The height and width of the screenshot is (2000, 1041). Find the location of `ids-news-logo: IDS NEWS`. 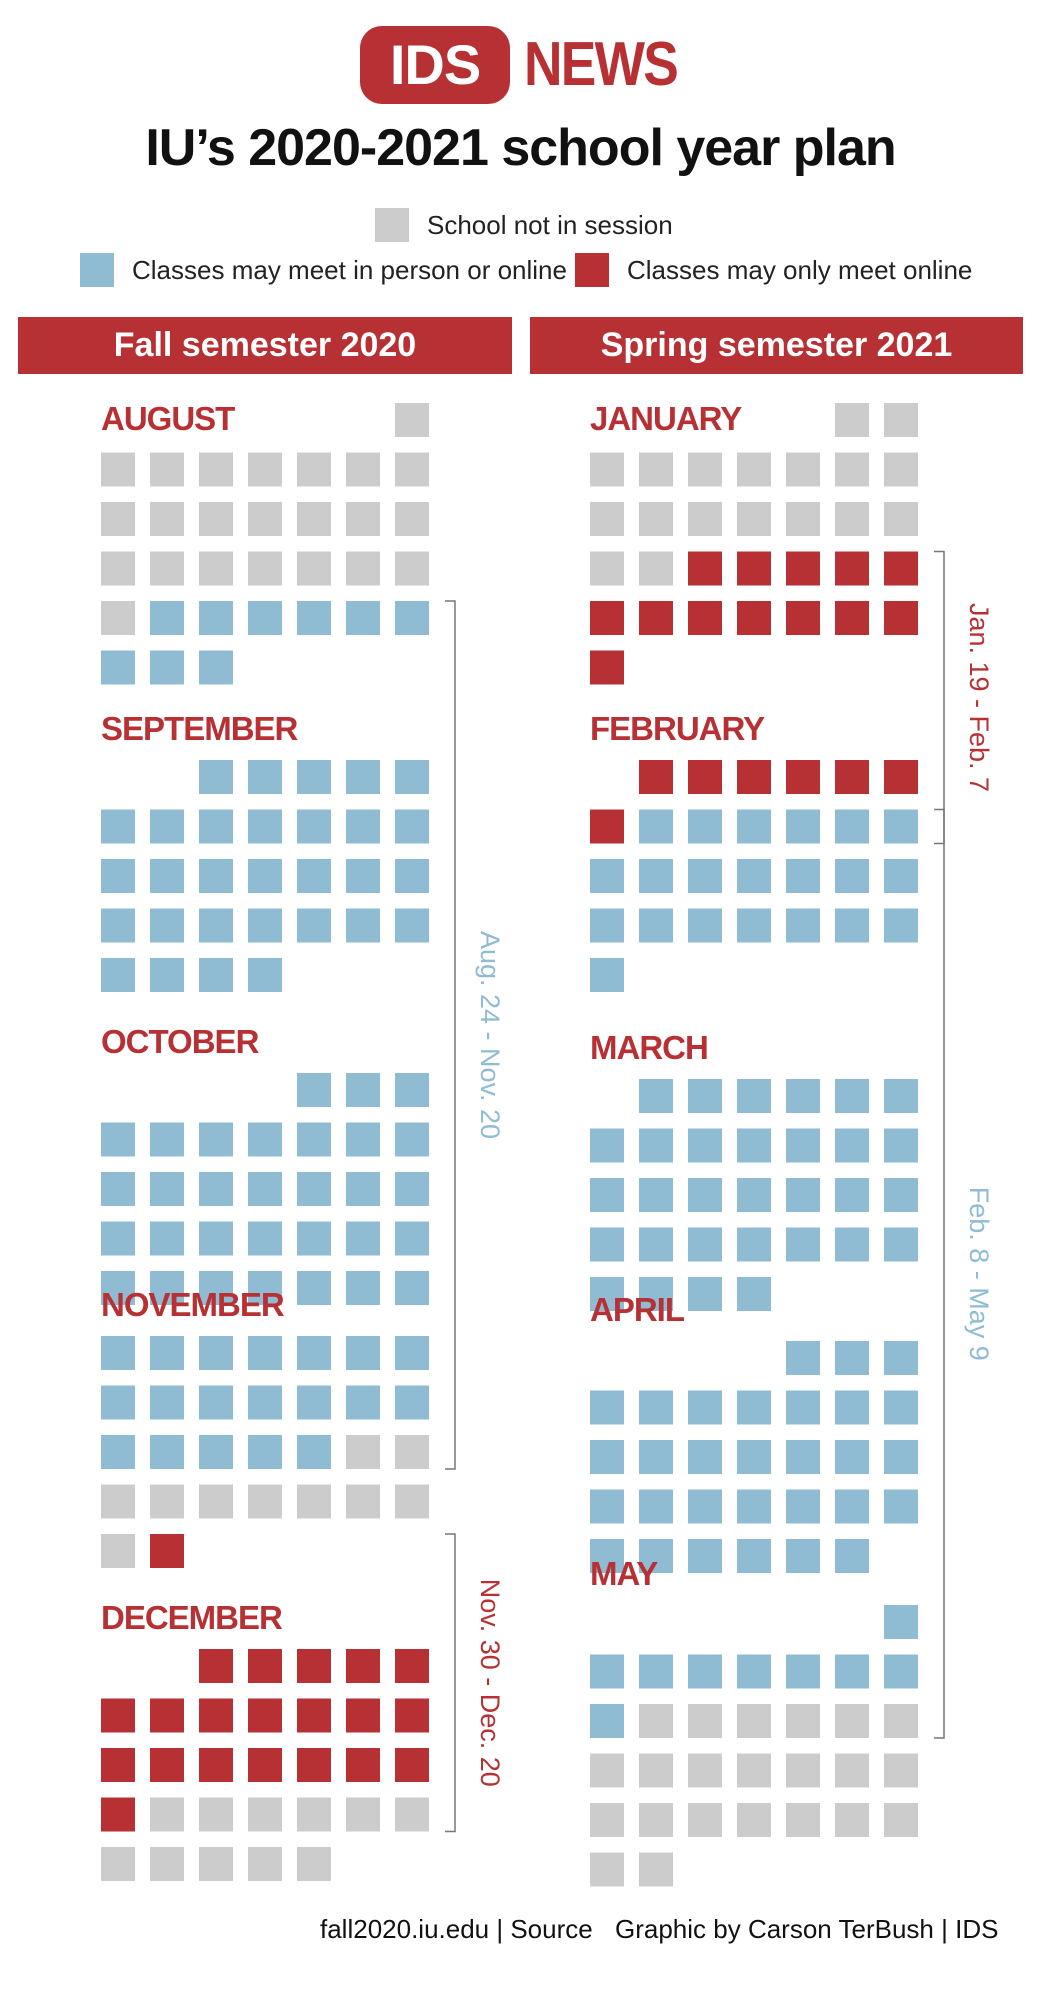

ids-news-logo: IDS NEWS is located at coordinates (520, 66).